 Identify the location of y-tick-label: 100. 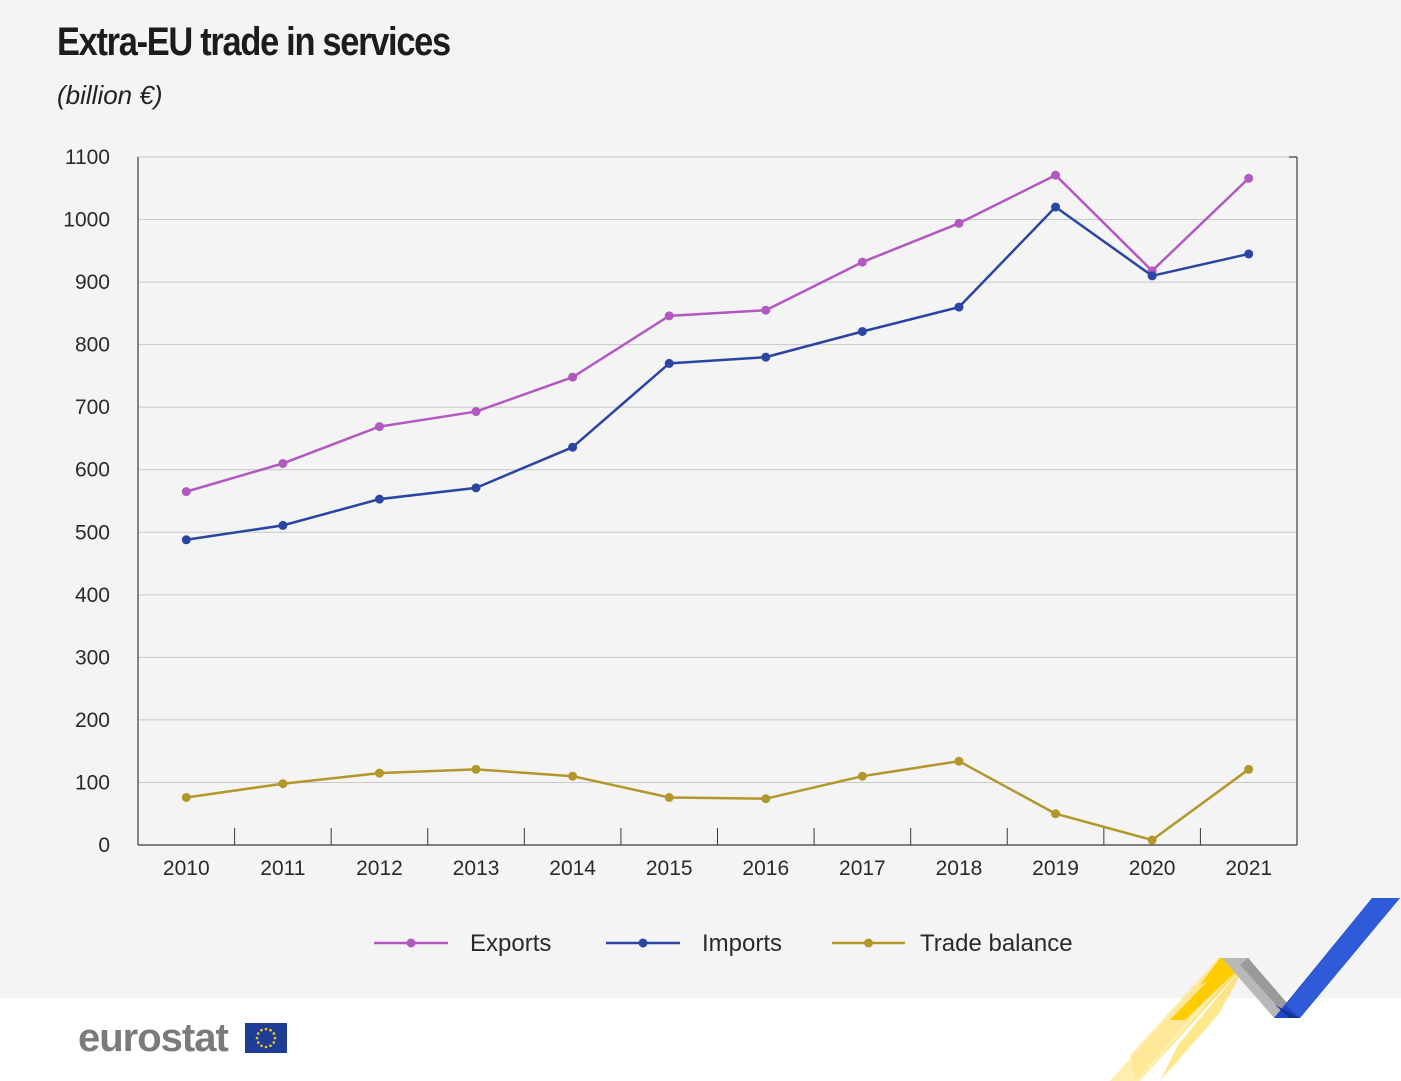
(92, 782).